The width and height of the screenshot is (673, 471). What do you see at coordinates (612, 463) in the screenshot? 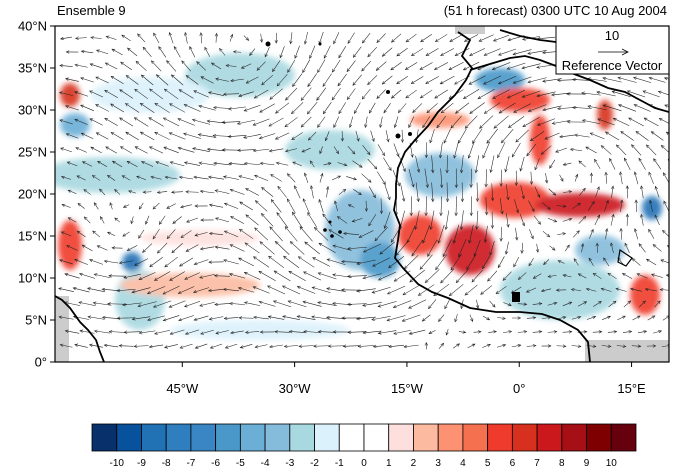
I see `colorbar-label: 10` at bounding box center [612, 463].